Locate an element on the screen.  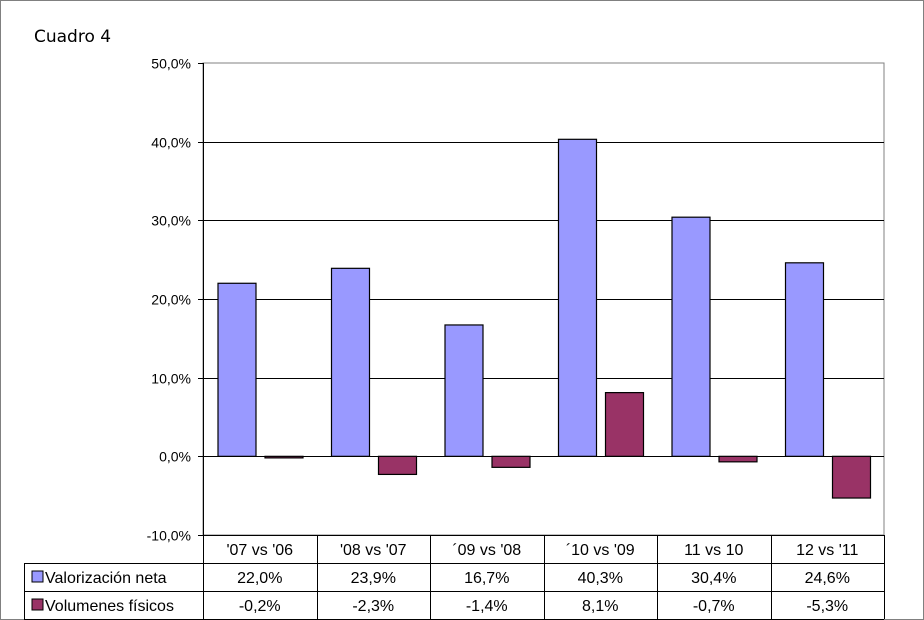
x-category-label: '08 vs '07 is located at coordinates (373, 550).